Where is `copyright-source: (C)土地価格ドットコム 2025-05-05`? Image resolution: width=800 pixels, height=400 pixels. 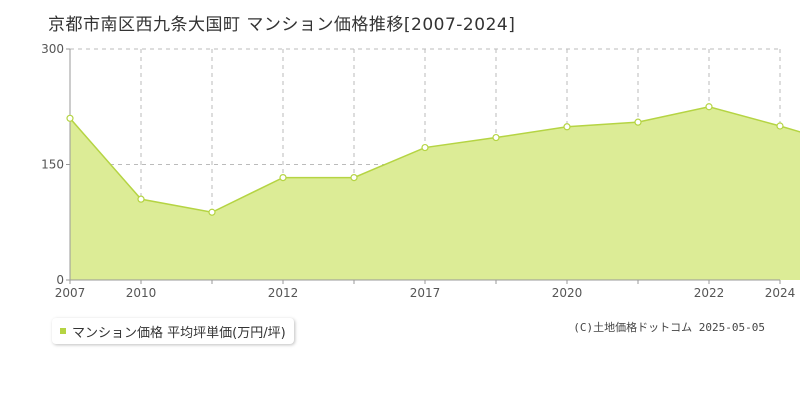 copyright-source: (C)土地価格ドットコム 2025-05-05 is located at coordinates (669, 327).